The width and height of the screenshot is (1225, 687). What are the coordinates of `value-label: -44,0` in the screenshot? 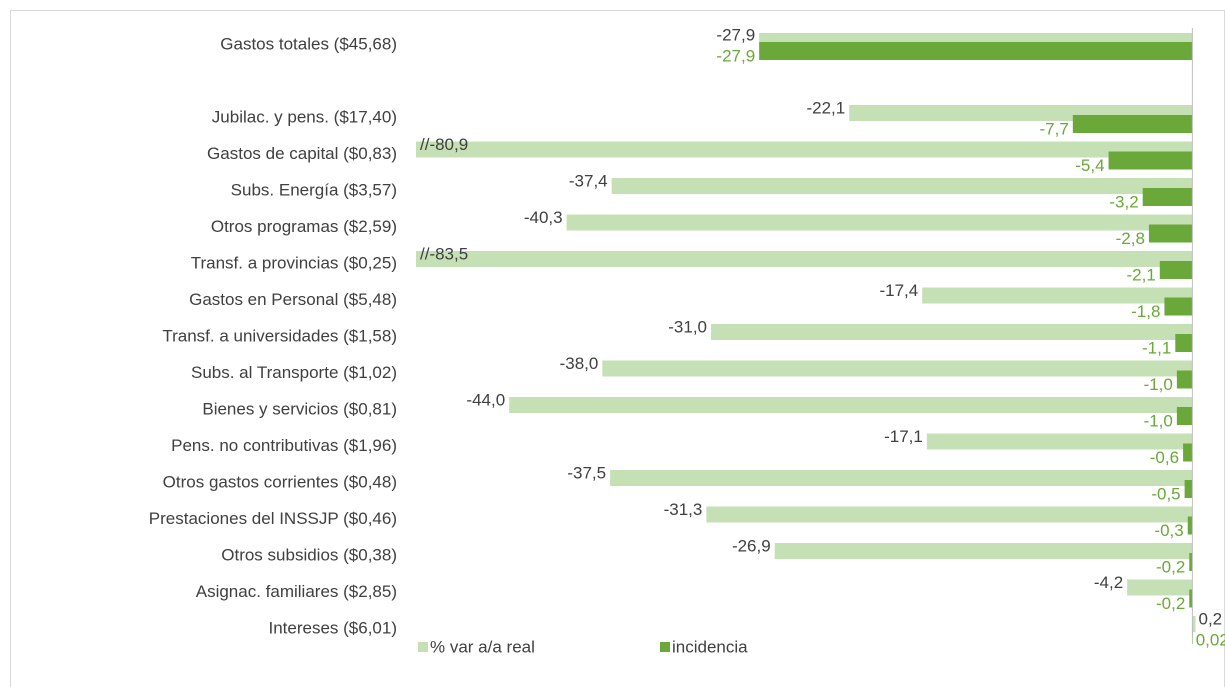 It's located at (485, 399).